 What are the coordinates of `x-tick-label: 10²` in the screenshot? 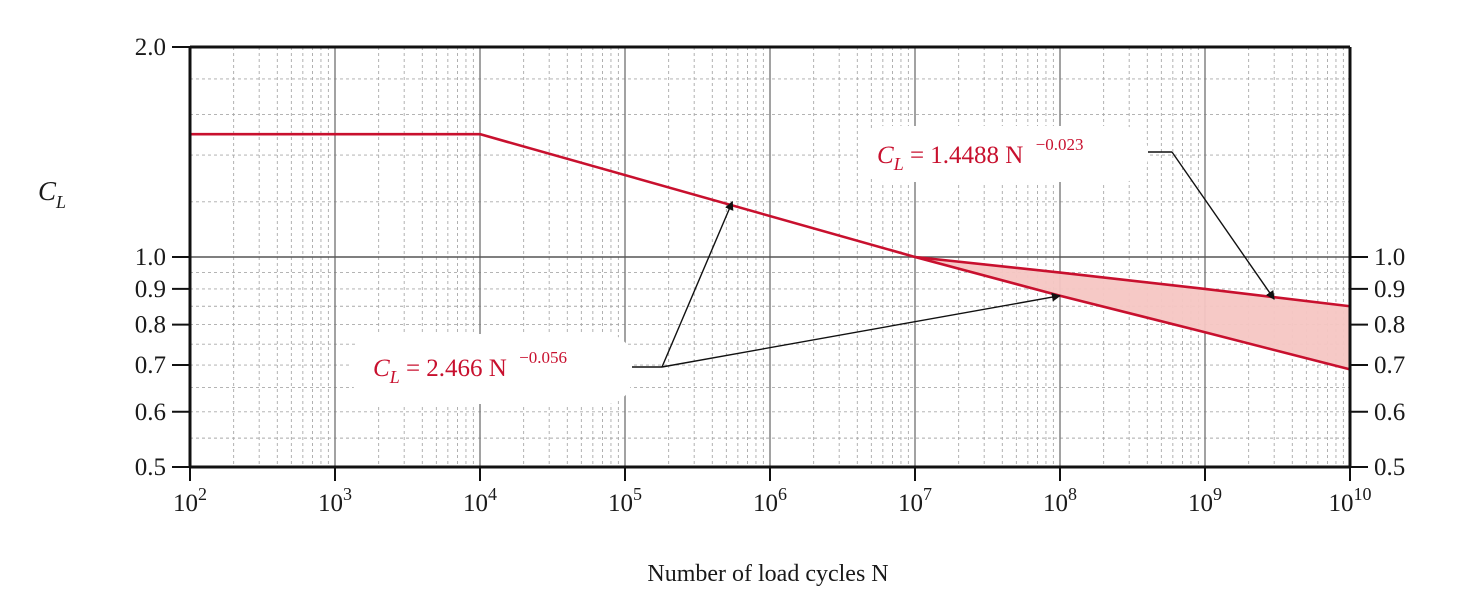 It's located at (190, 500).